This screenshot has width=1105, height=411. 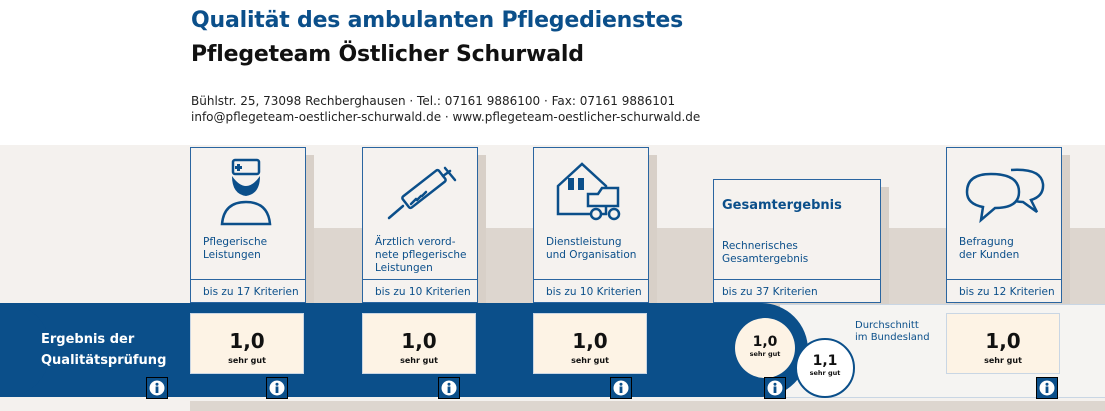 I want to click on criteria-count: bis zu 17 Kriterien, so click(x=251, y=292).